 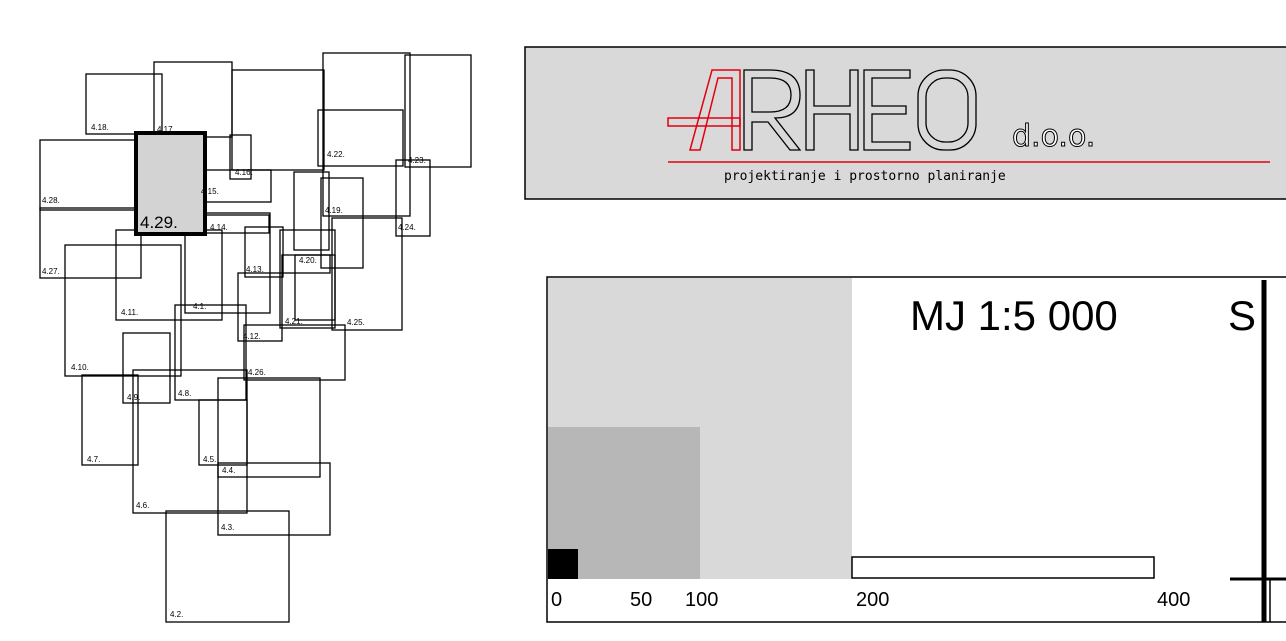 I want to click on sheet-4-20b, so click(x=306, y=264).